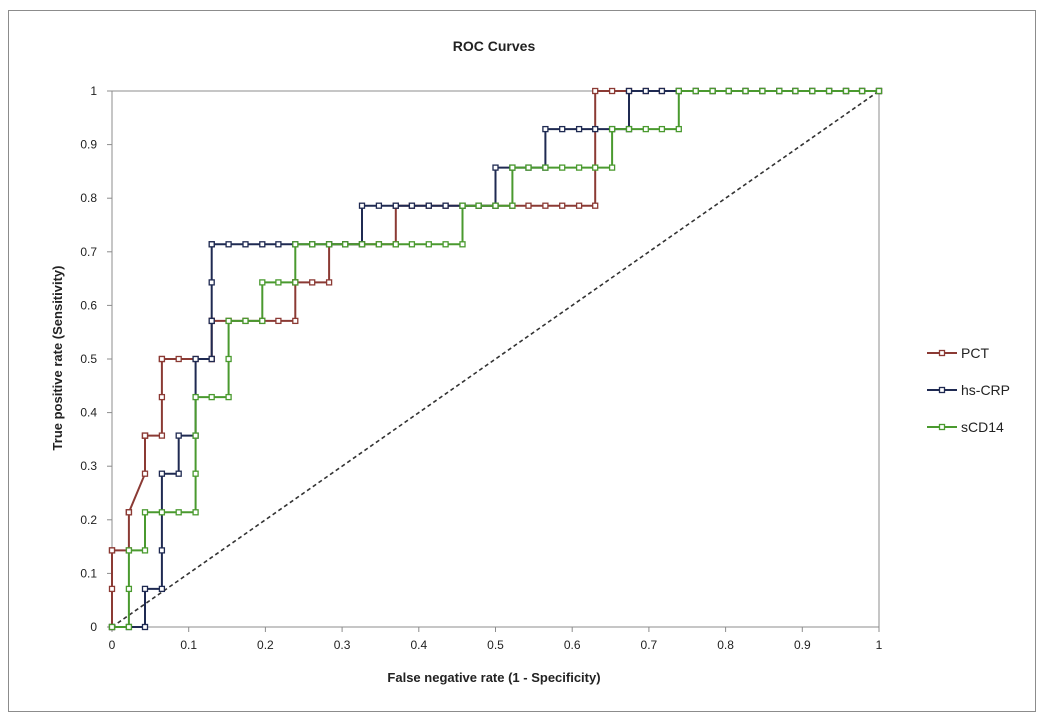 The width and height of the screenshot is (1043, 719). I want to click on x-tick-label: 0.1, so click(188, 645).